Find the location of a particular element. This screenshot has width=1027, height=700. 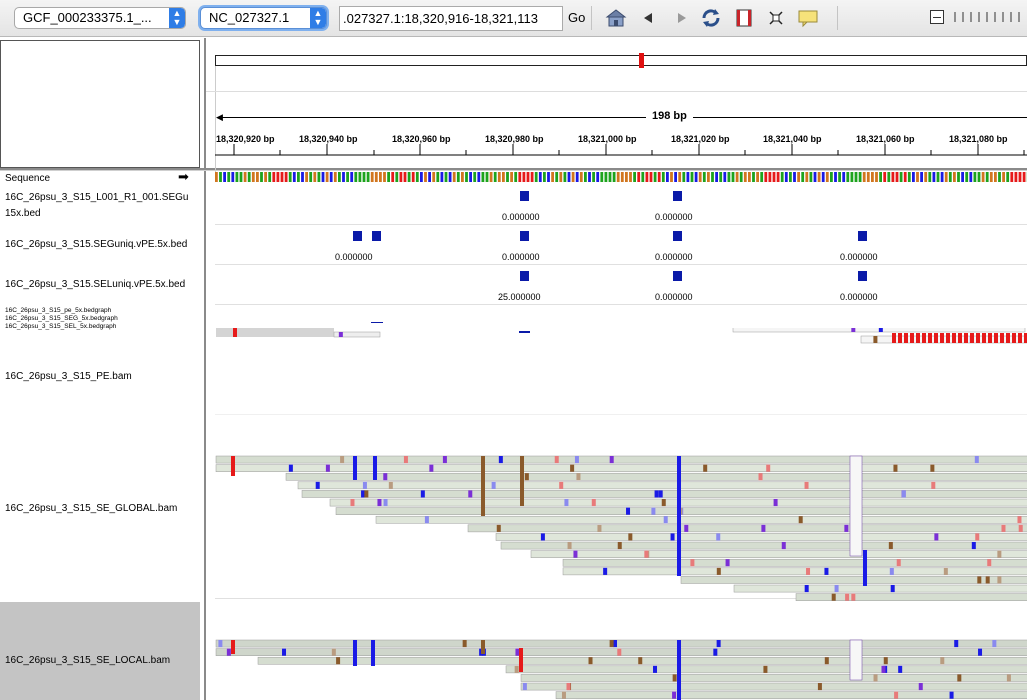

roi-icon is located at coordinates (744, 18).